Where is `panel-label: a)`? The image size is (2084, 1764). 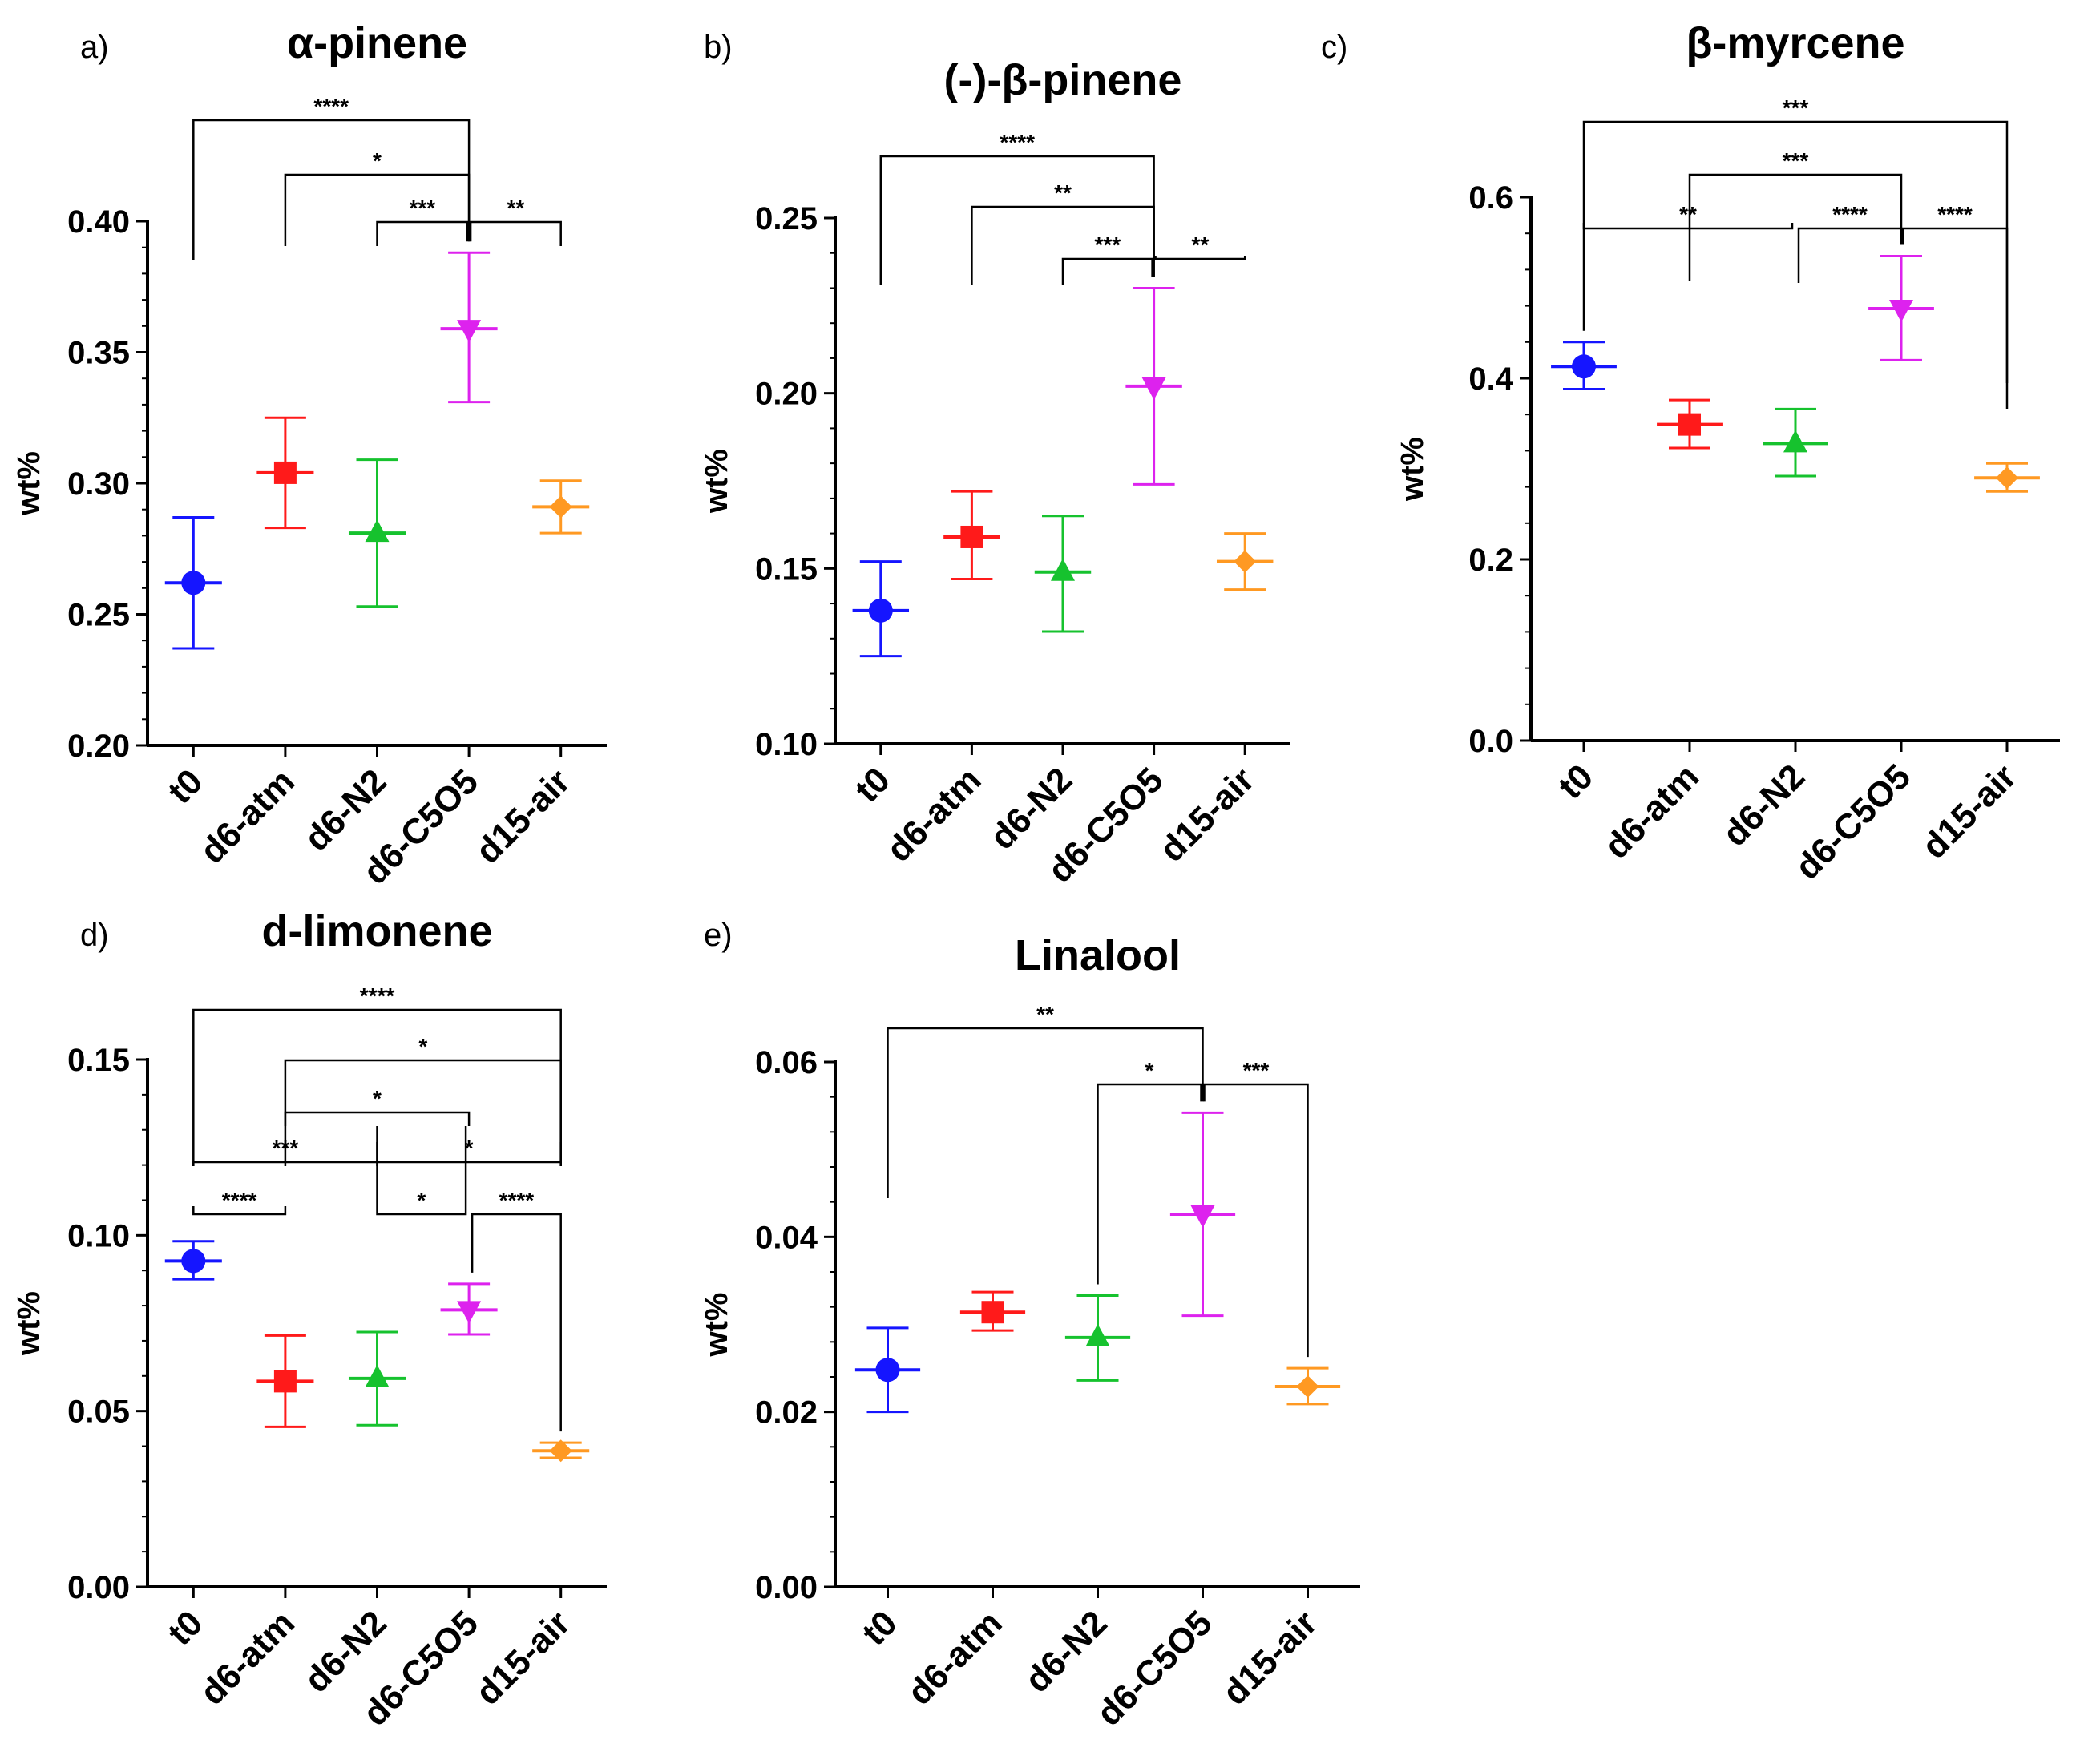
panel-label: a) is located at coordinates (94, 47).